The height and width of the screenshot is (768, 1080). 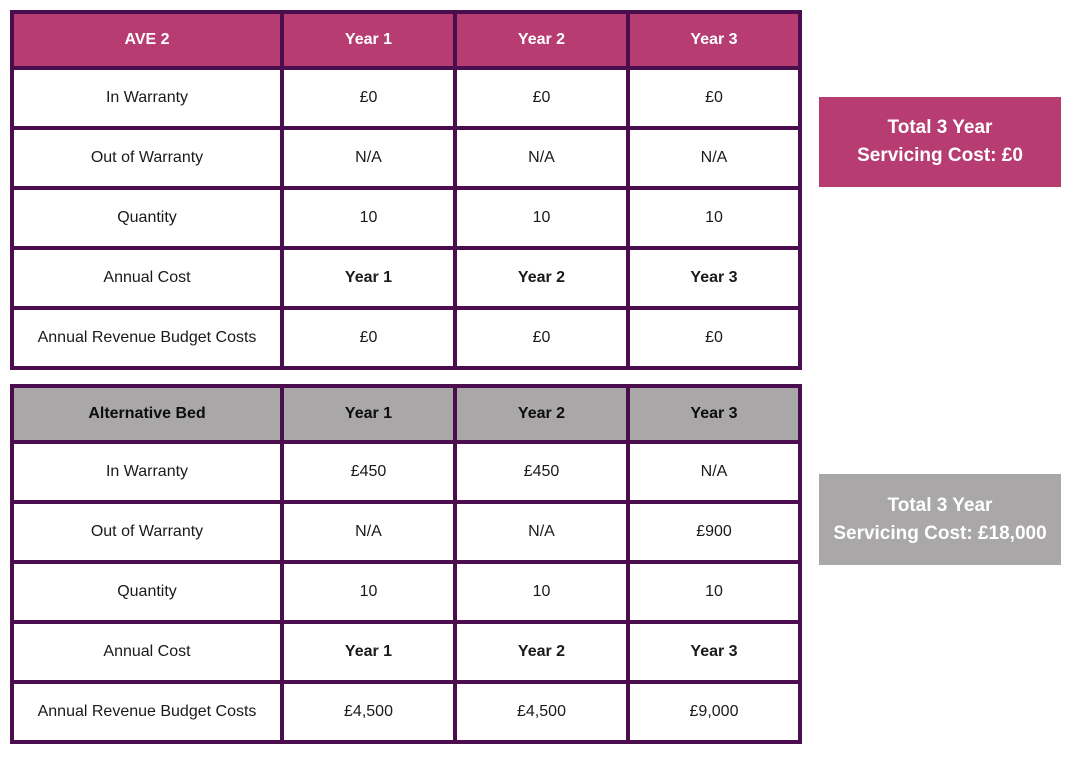 I want to click on alternative-bed-header-row: Alternative Bed Year 1 Year 2 Year 3, so click(x=406, y=414).